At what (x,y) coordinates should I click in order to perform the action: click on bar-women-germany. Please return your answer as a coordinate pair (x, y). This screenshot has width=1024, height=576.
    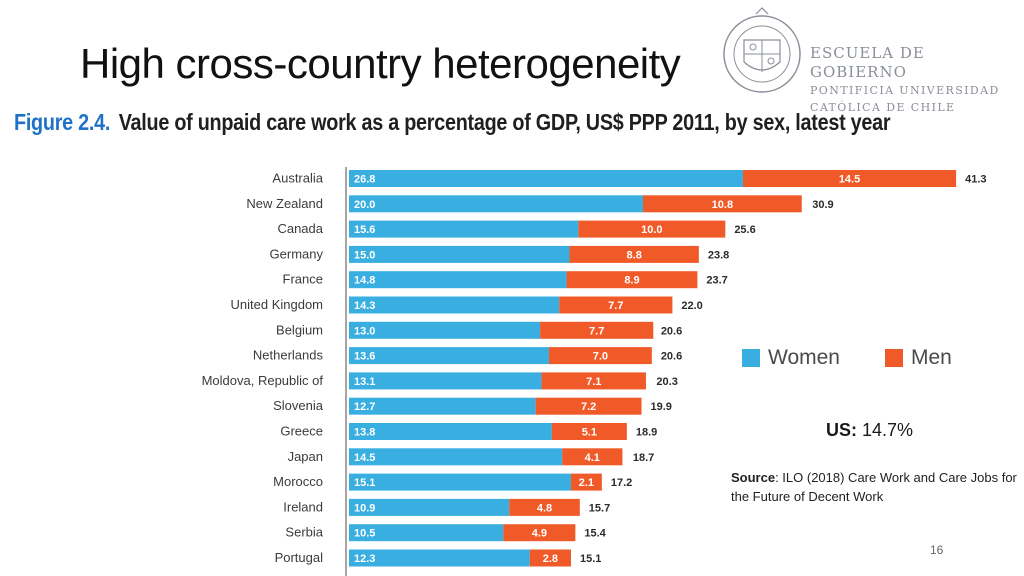
    Looking at the image, I should click on (459, 254).